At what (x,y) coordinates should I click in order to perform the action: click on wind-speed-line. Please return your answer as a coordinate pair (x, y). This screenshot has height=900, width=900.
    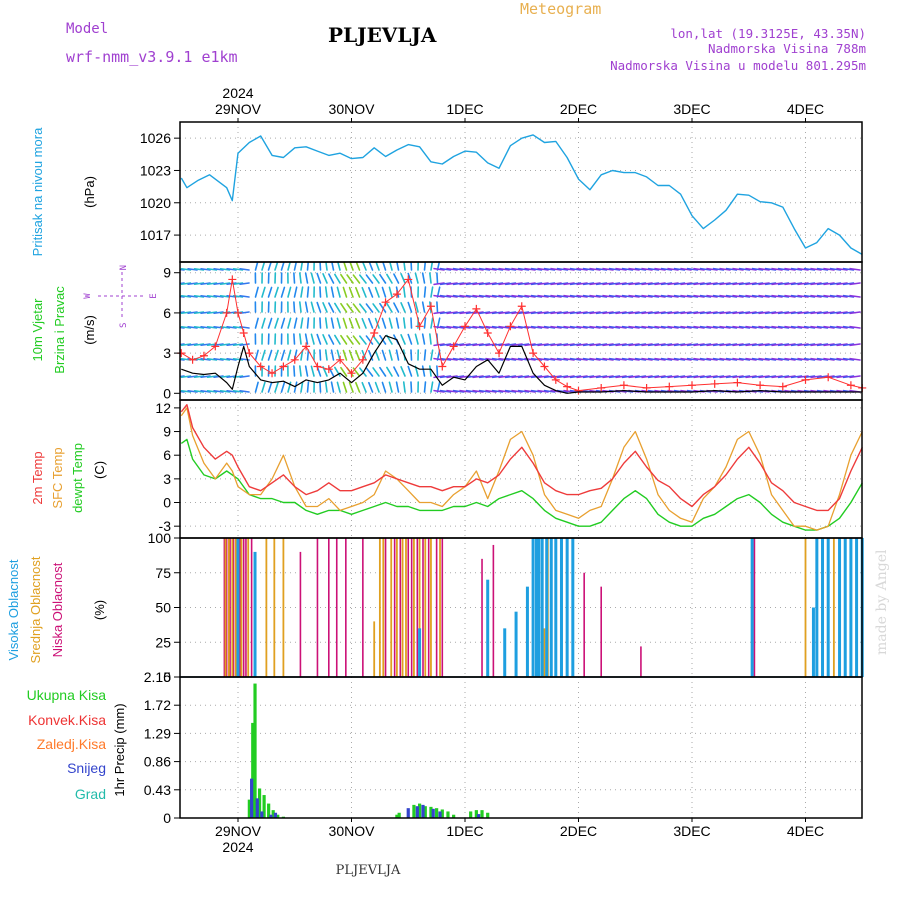
    Looking at the image, I should click on (522, 364).